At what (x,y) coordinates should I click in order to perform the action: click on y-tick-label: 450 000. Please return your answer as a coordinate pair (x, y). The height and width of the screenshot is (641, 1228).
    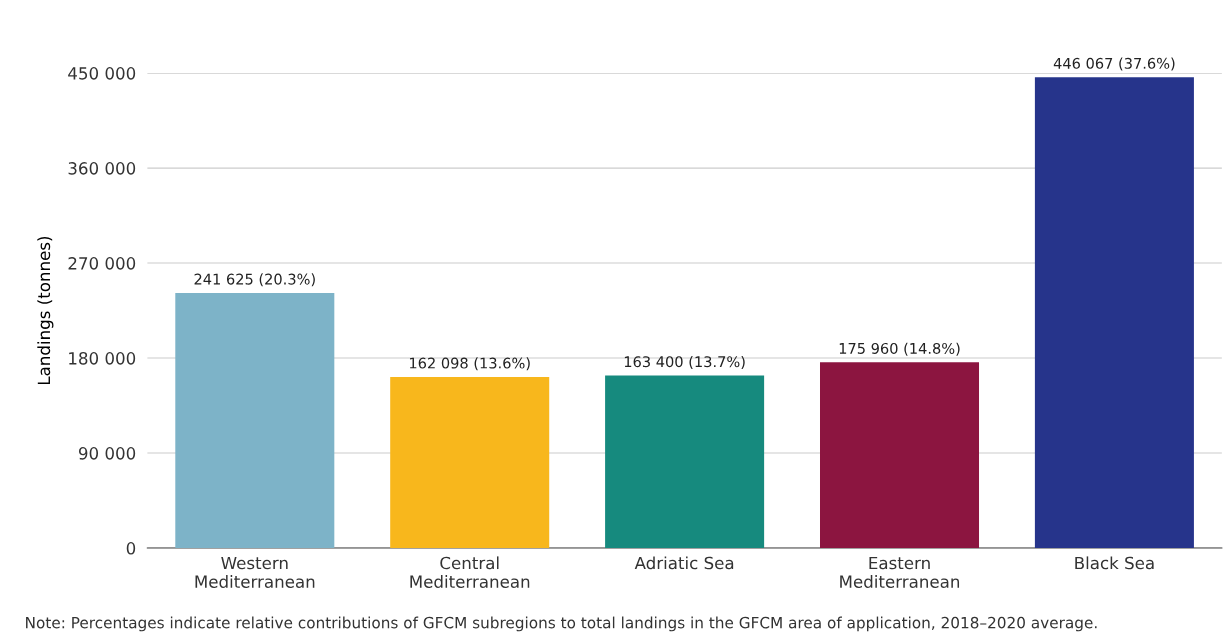
    Looking at the image, I should click on (102, 73).